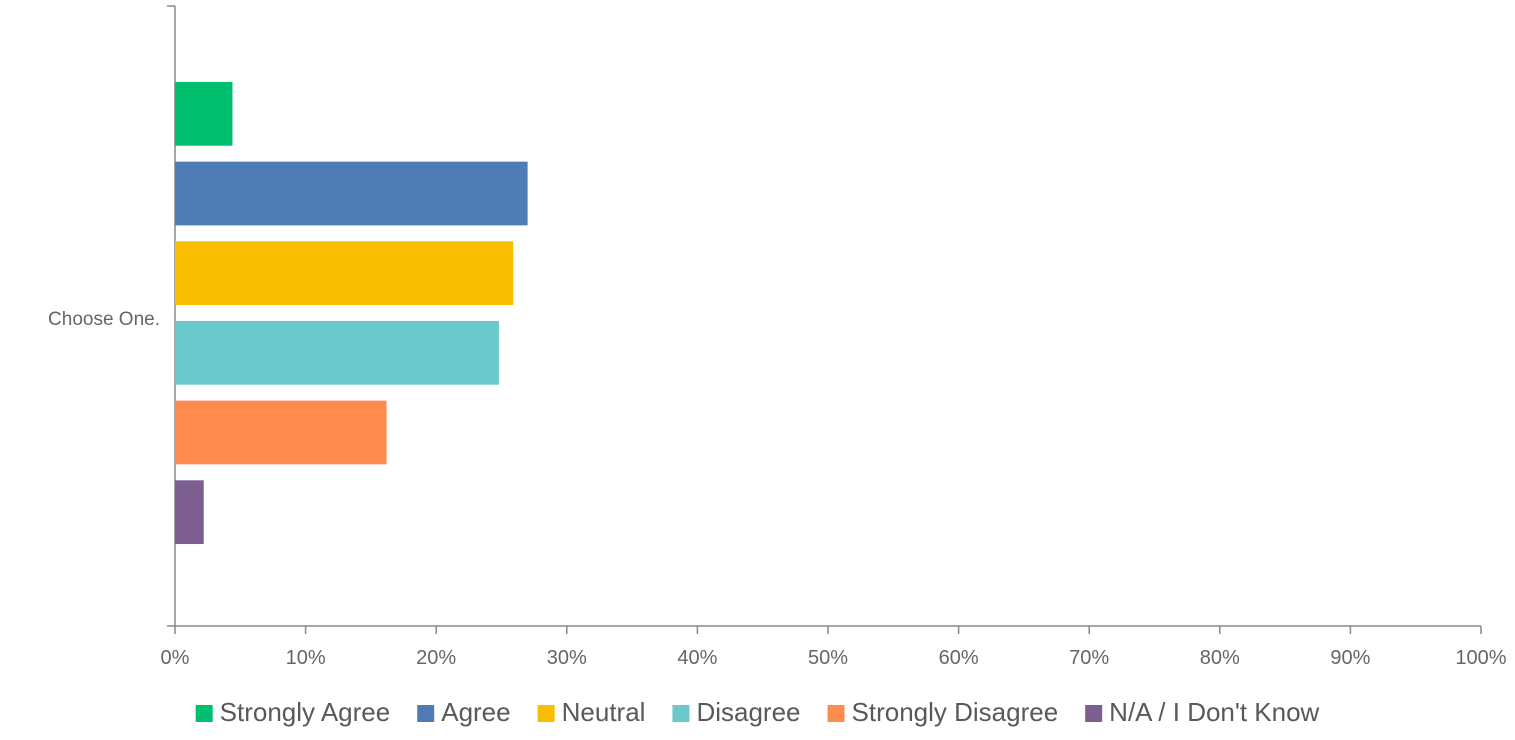 Image resolution: width=1515 pixels, height=740 pixels. I want to click on category-label: Choose One., so click(104, 319).